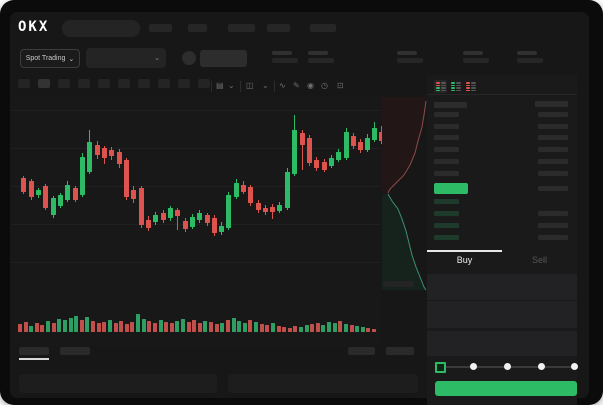 The image size is (603, 405). What do you see at coordinates (126, 58) in the screenshot?
I see `pair-selector: ⌄` at bounding box center [126, 58].